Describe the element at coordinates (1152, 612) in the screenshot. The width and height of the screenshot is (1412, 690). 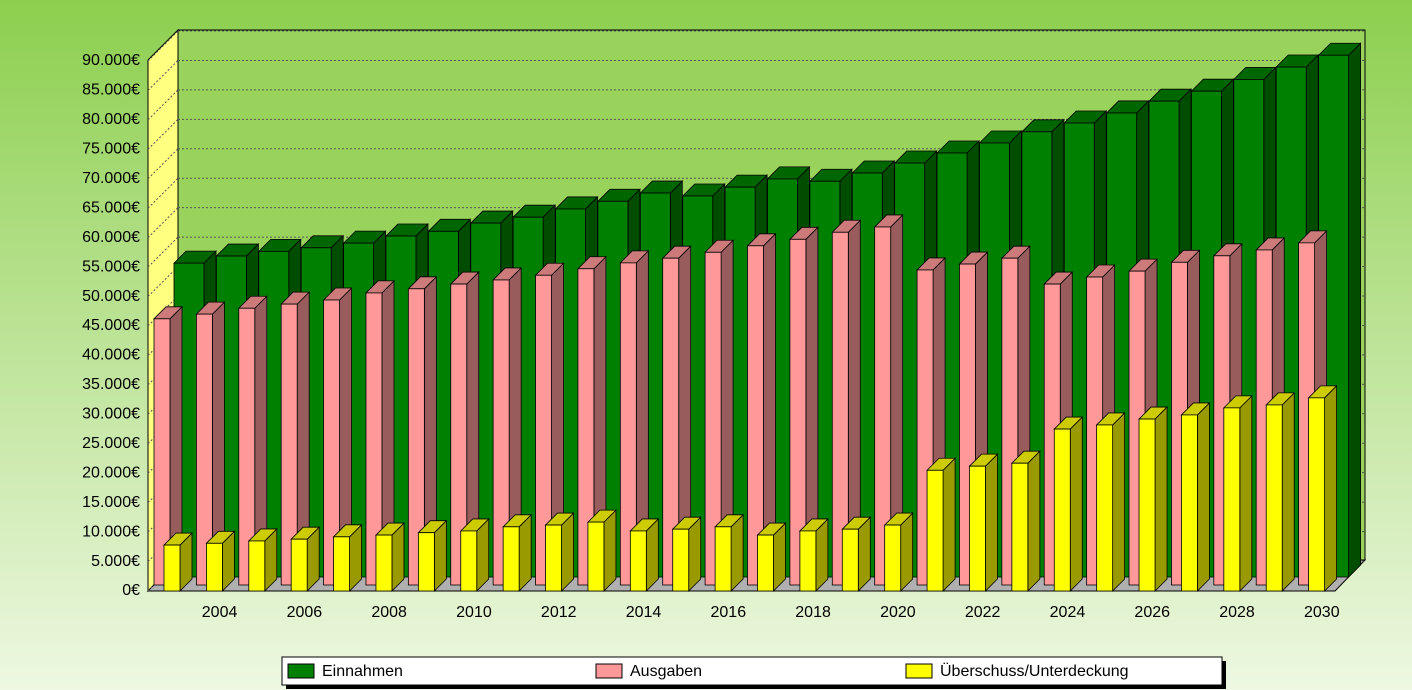
I see `x-tick-label: 2026` at that location.